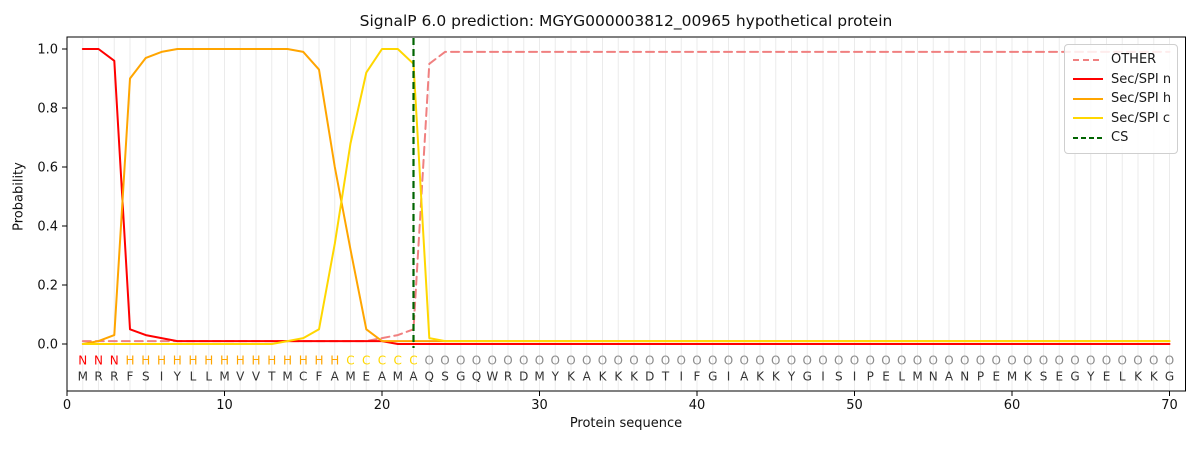  What do you see at coordinates (303, 377) in the screenshot?
I see `sequence-letter: C` at bounding box center [303, 377].